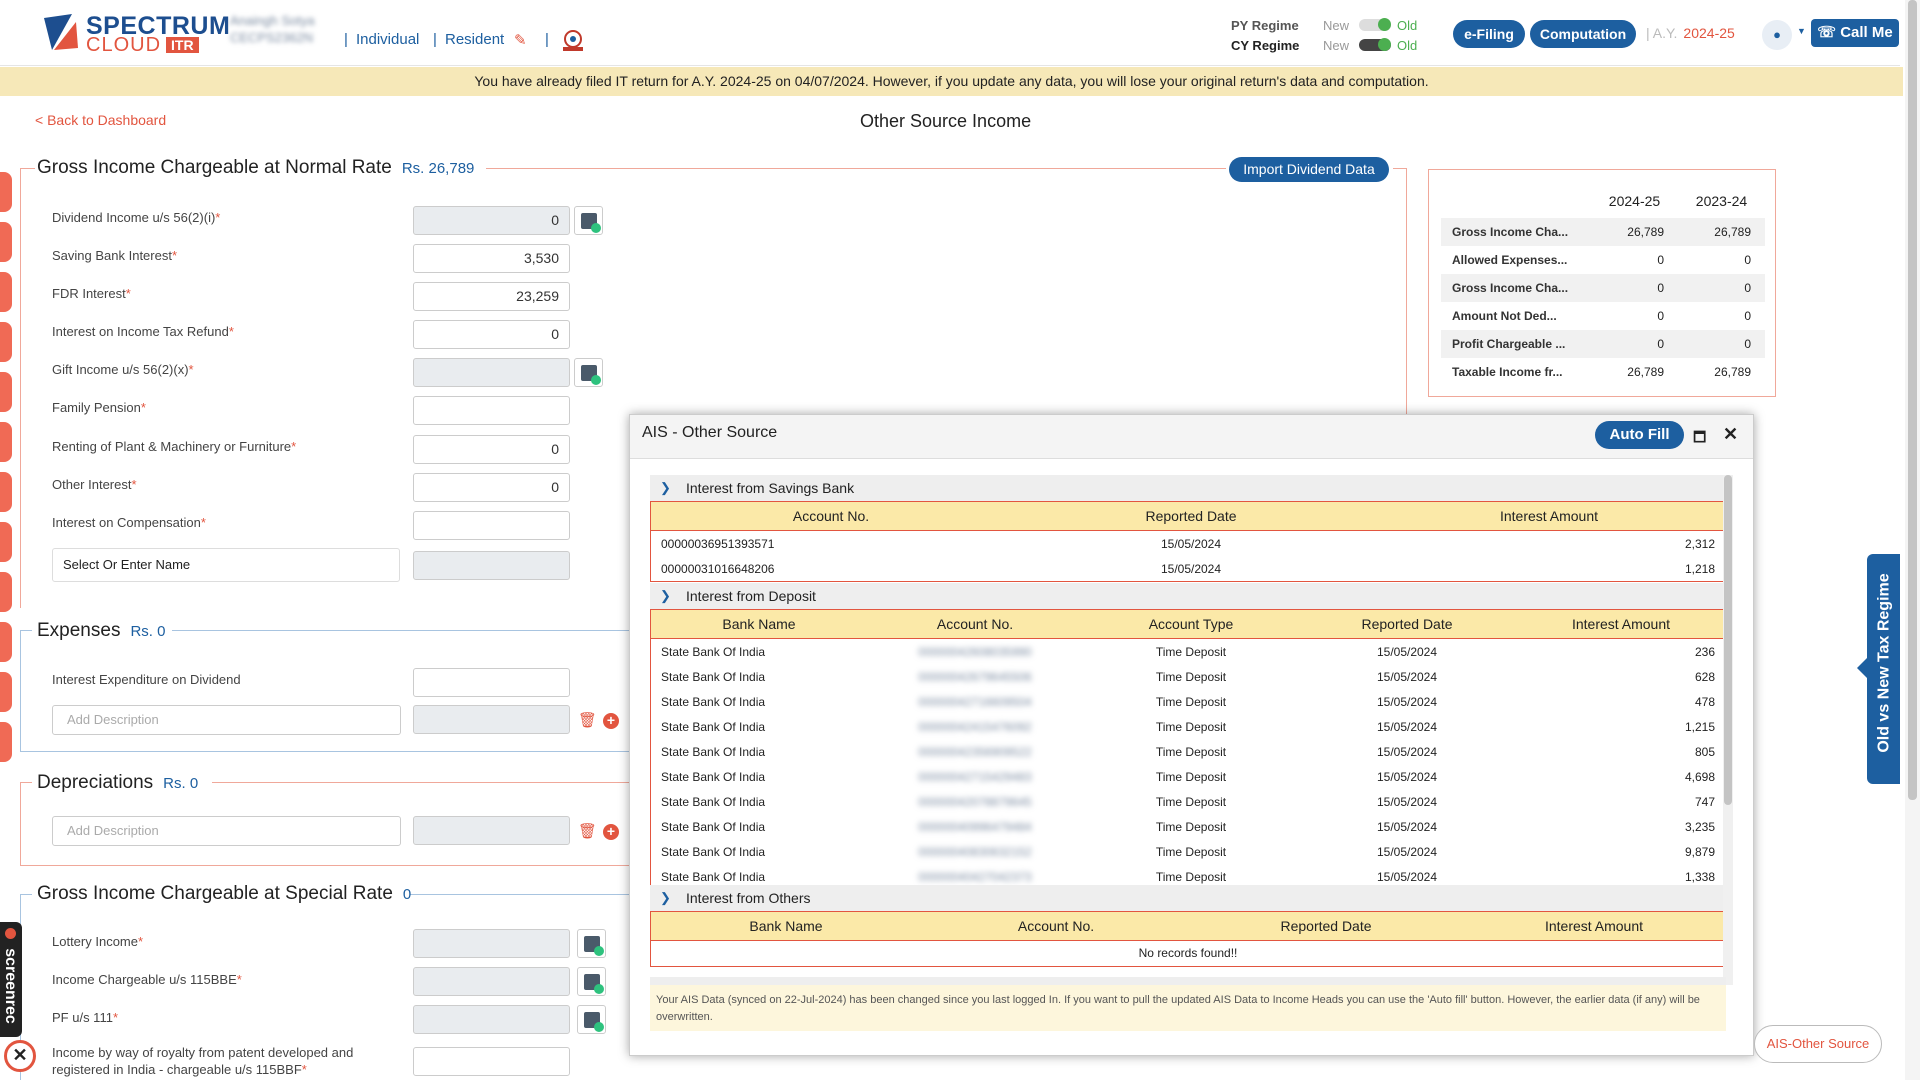 The image size is (1920, 1080). What do you see at coordinates (1801, 31) in the screenshot?
I see `chevron-down-icon: ▼` at bounding box center [1801, 31].